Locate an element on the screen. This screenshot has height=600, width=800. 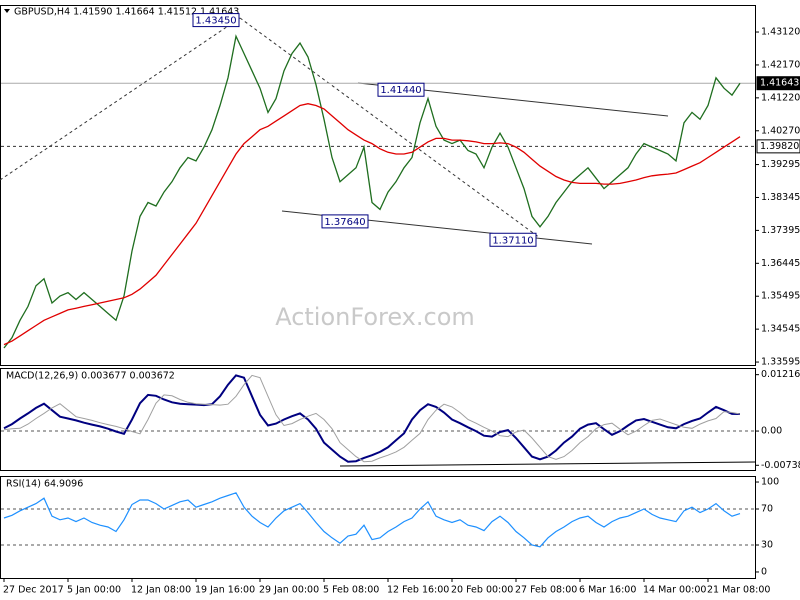
annotation-label: 1.43450 is located at coordinates (215, 21).